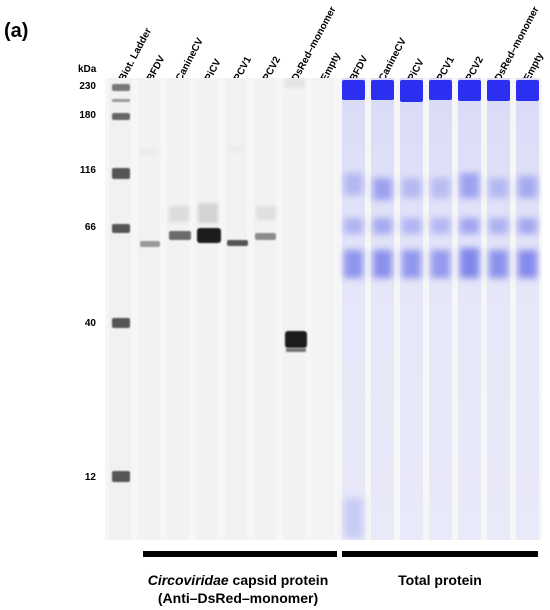 The width and height of the screenshot is (550, 610). Describe the element at coordinates (121, 283) in the screenshot. I see `ladder-bands` at that location.